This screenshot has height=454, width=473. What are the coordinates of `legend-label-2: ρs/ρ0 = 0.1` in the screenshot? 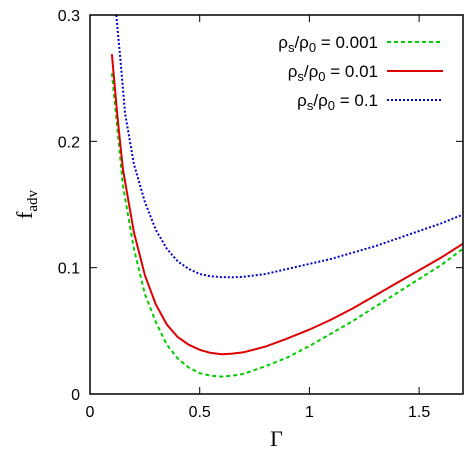 It's located at (337, 102).